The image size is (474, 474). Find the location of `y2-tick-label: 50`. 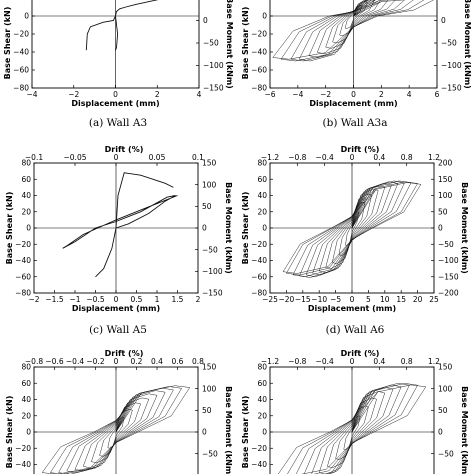

y2-tick-label: 50 is located at coordinates (443, 211).